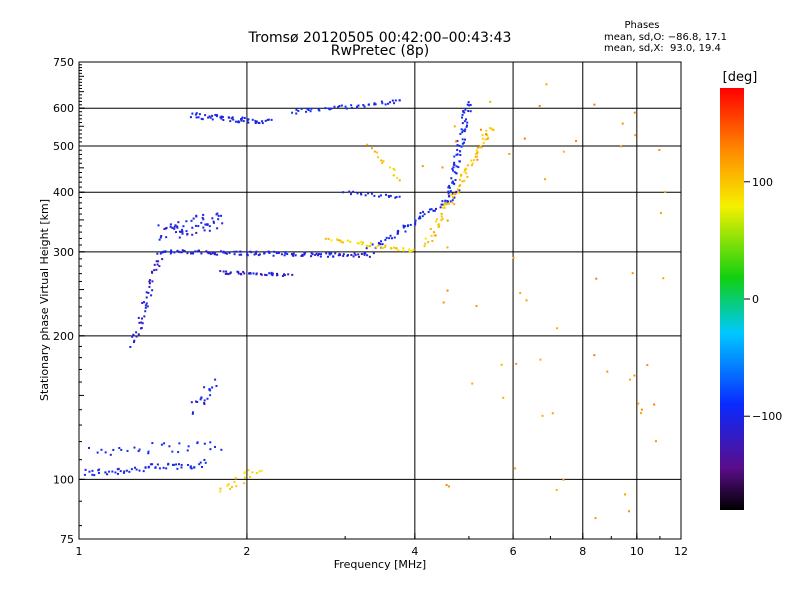 This screenshot has width=800, height=600. Describe the element at coordinates (380, 38) in the screenshot. I see `chart-title: Tromsø 20120505 00:42:00–00:43:43` at that location.